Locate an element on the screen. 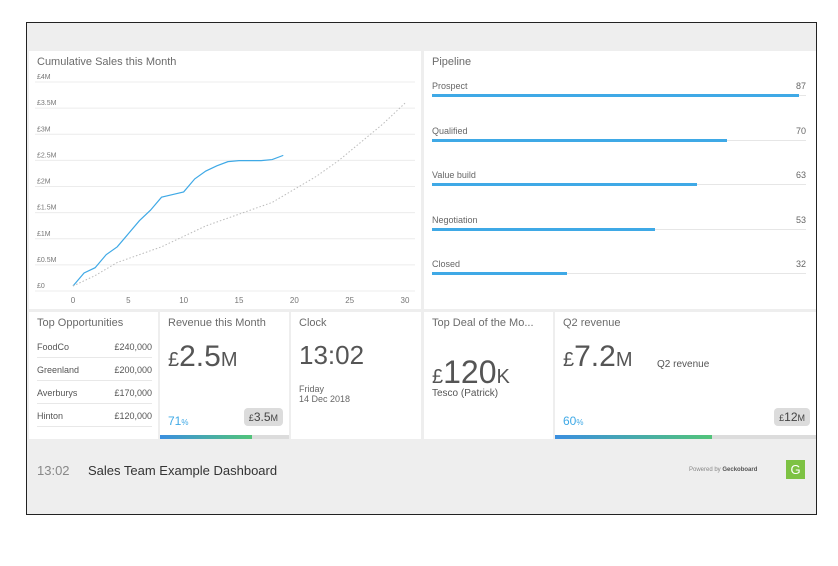 The width and height of the screenshot is (838, 566). top-deal-value: £120K is located at coordinates (471, 372).